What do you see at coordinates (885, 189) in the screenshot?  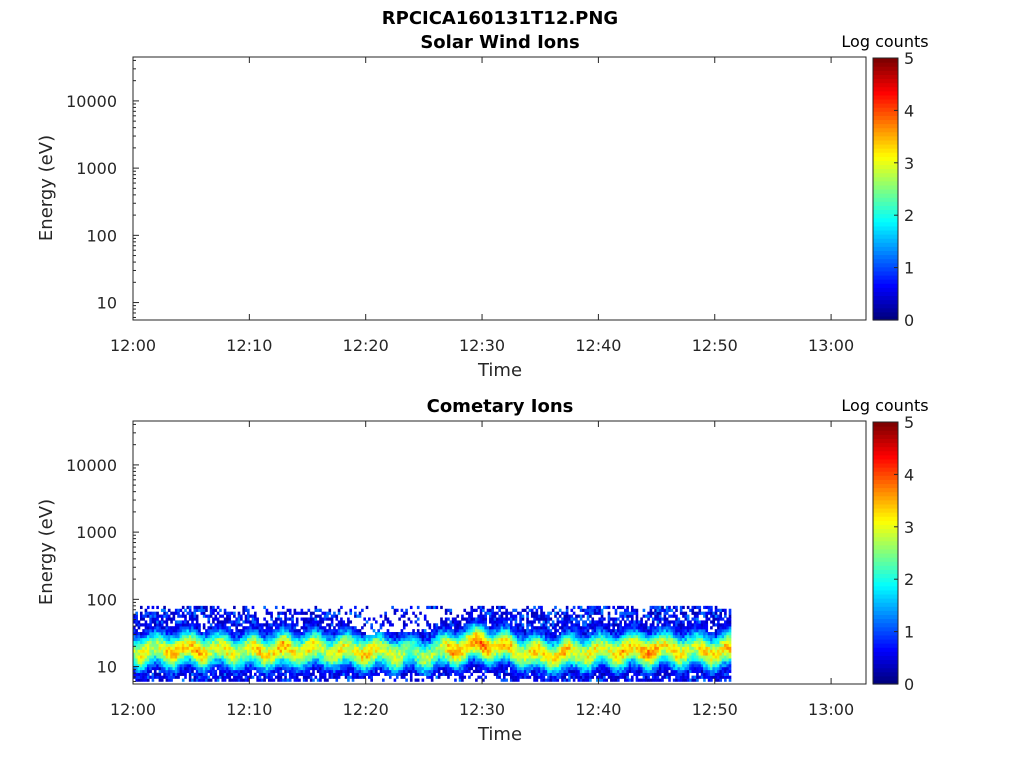 I see `colorbar-frame` at bounding box center [885, 189].